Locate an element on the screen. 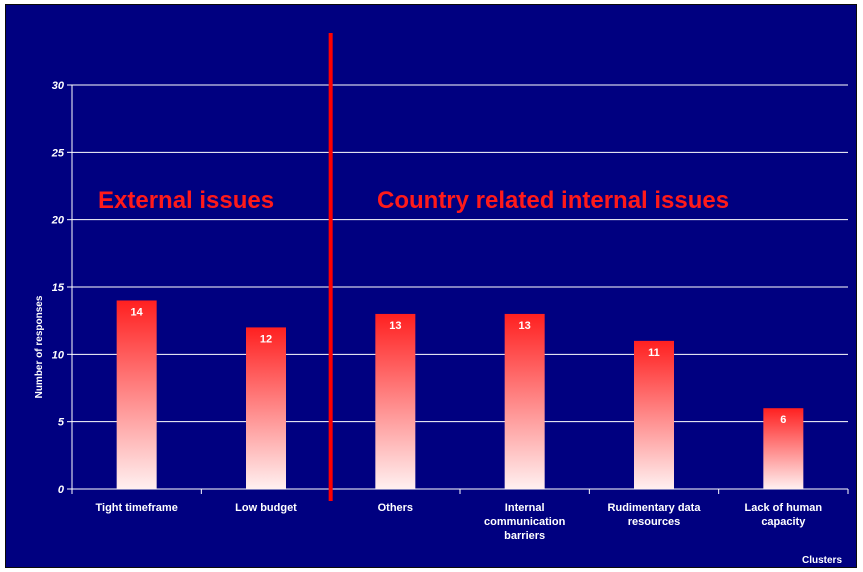  x-category-label: Others is located at coordinates (395, 508).